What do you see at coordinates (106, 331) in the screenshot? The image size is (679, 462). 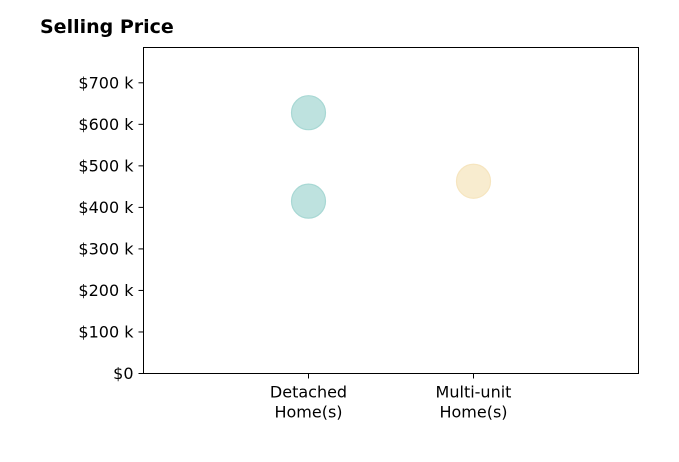 I see `y-tick-label: $100 k` at bounding box center [106, 331].